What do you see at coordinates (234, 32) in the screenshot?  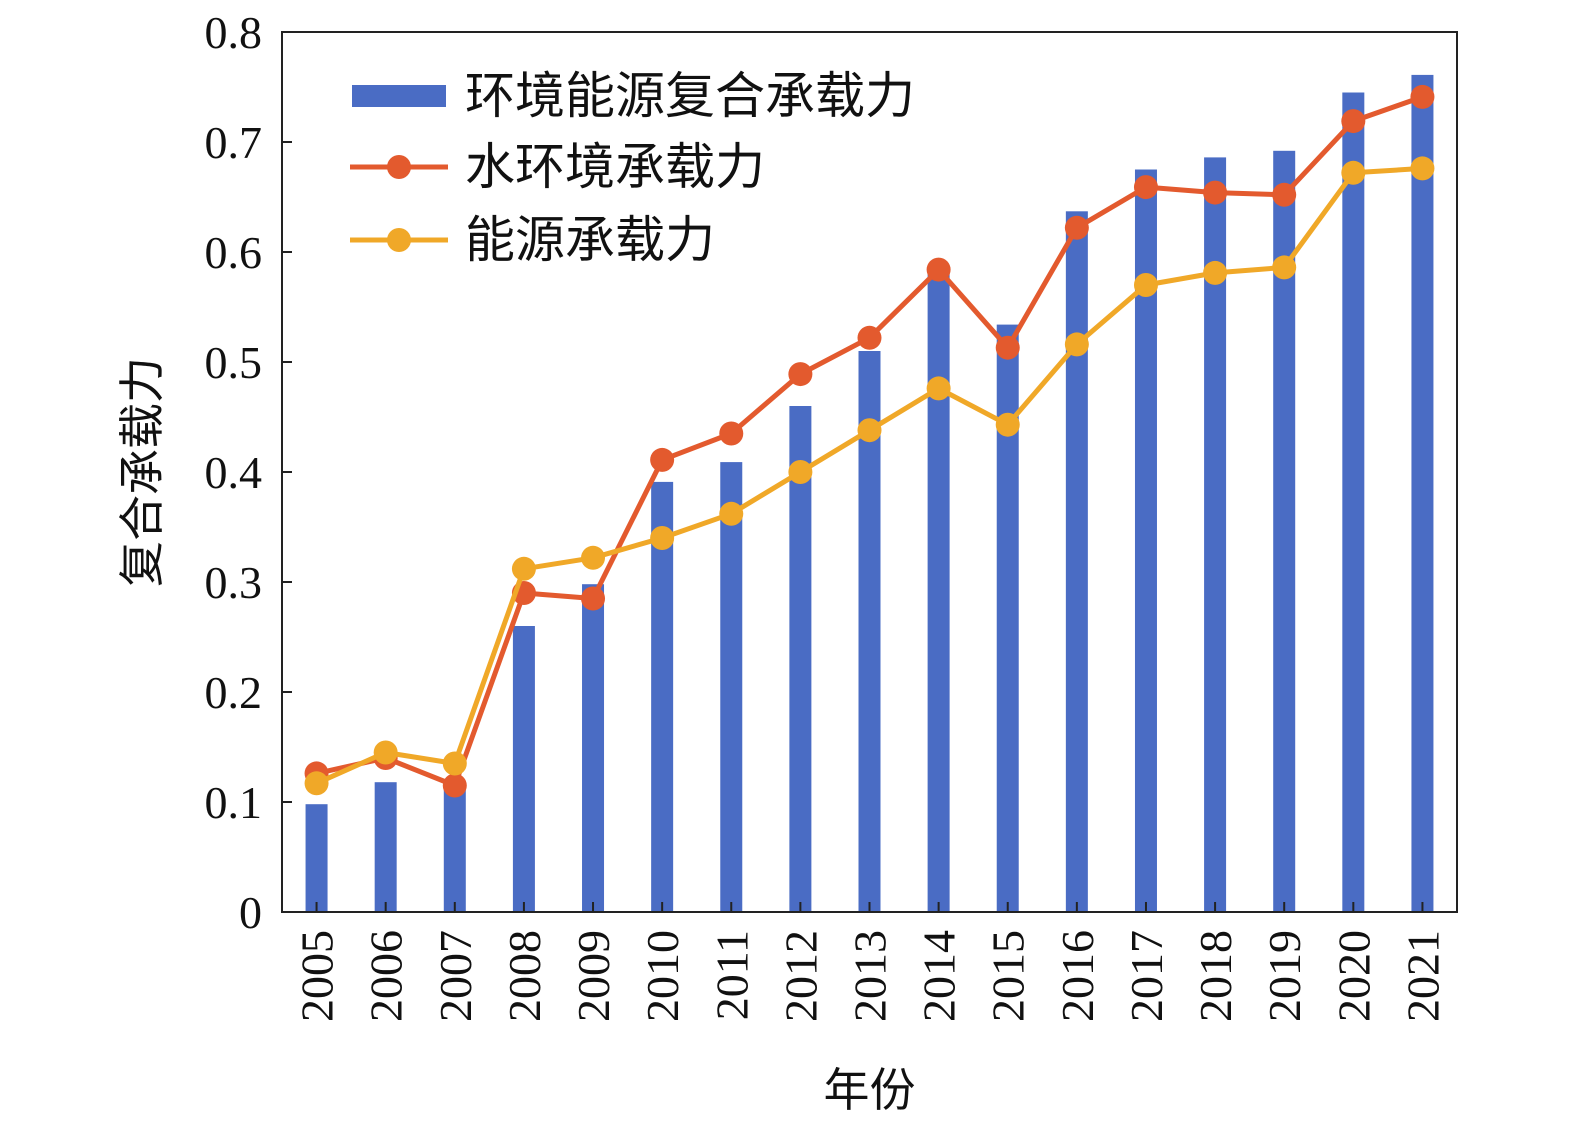 I see `y-tick-label: 0.8` at bounding box center [234, 32].